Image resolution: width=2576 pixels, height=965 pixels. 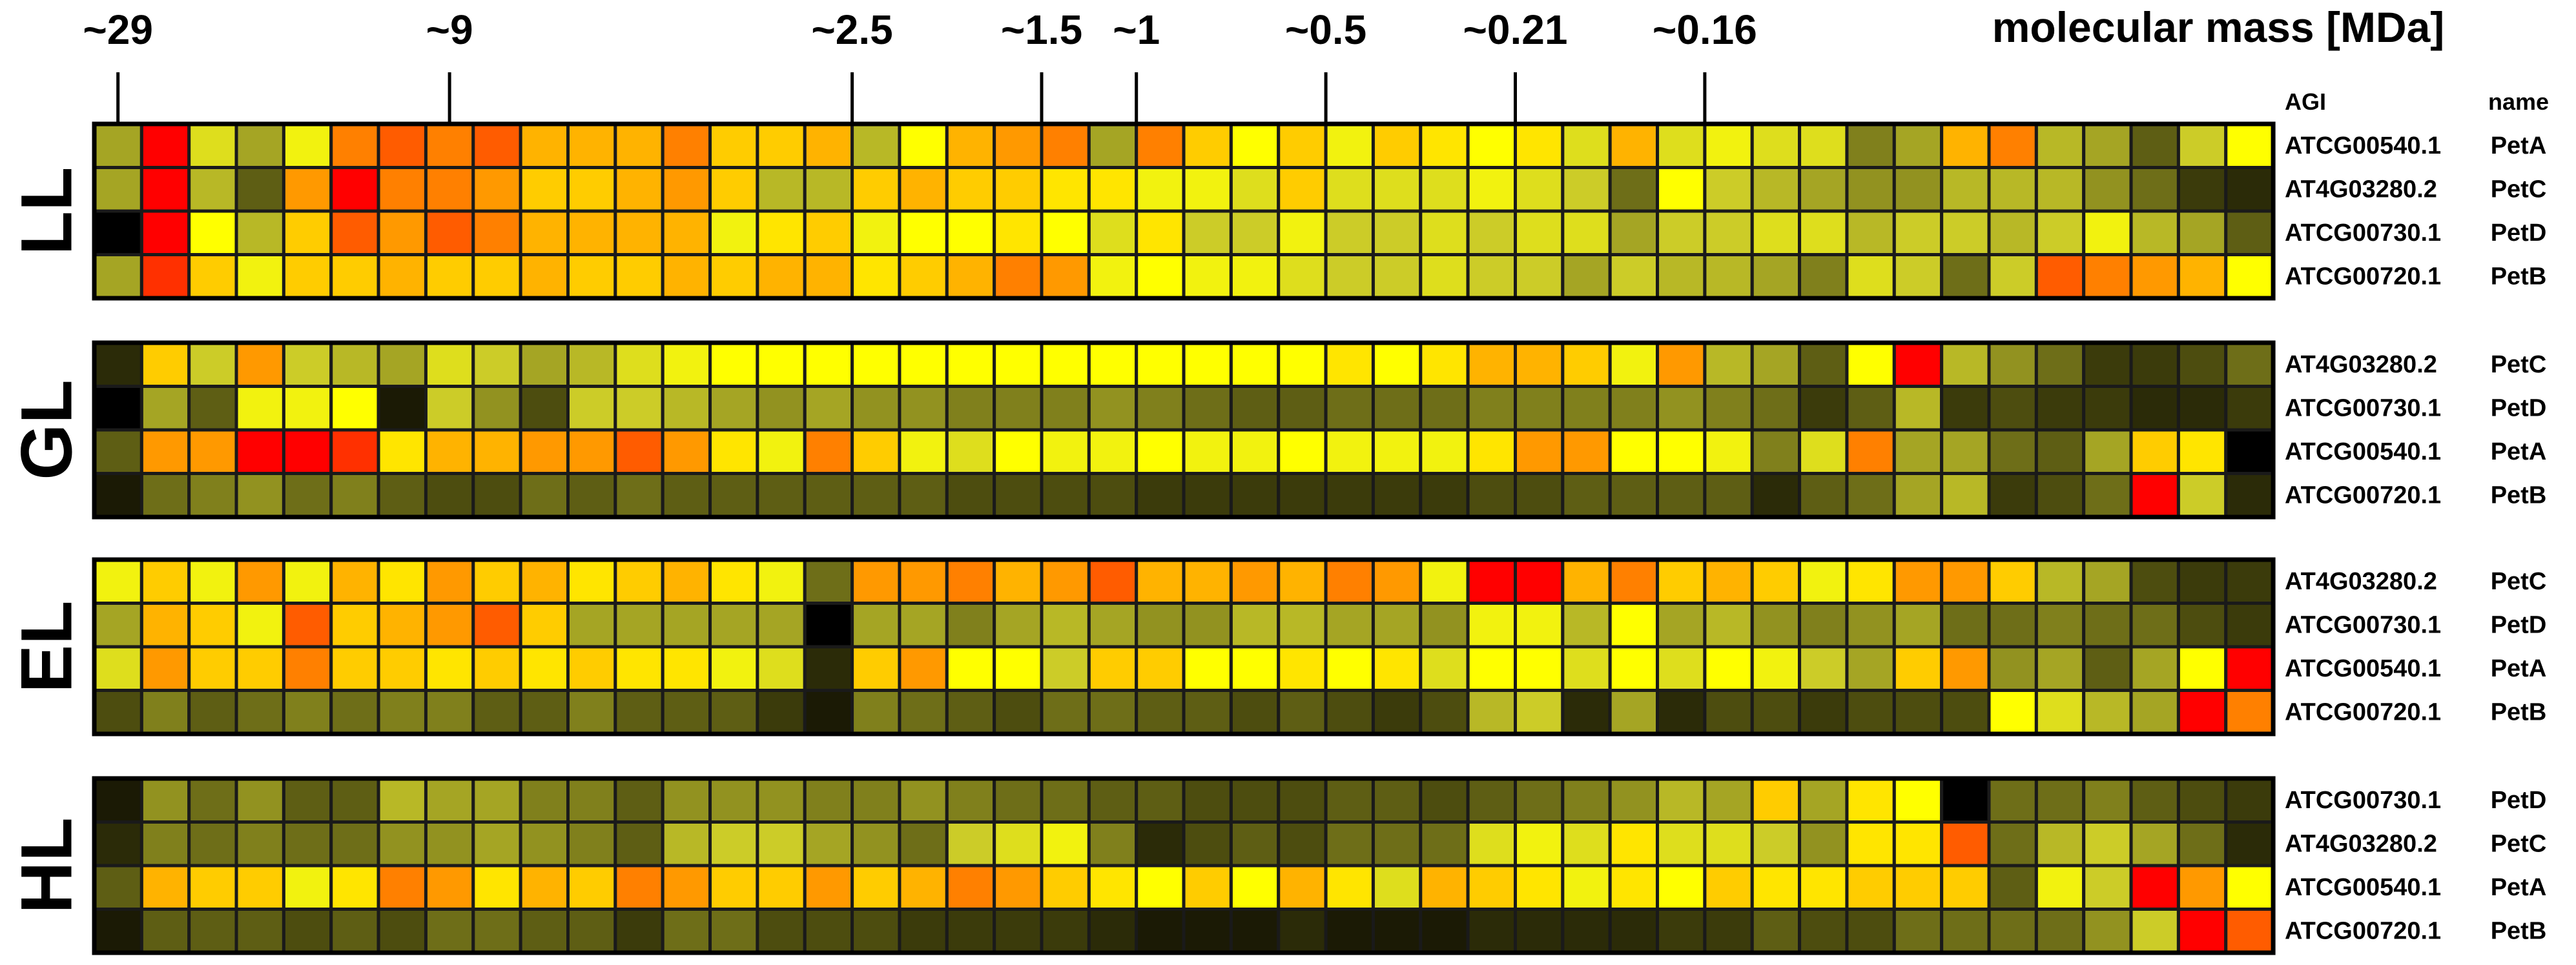 I want to click on mass-marker-label: ~9, so click(x=449, y=29).